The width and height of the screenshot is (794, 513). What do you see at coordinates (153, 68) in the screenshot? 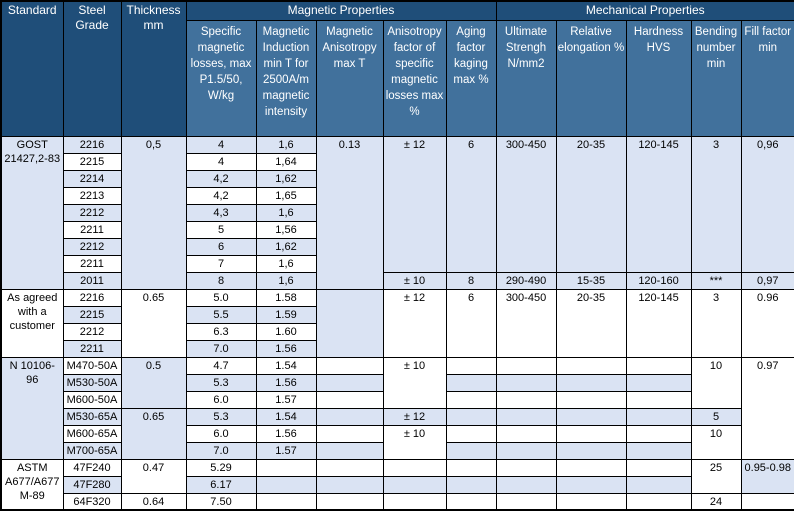
I see `group-header-cell: Thickness mm` at bounding box center [153, 68].